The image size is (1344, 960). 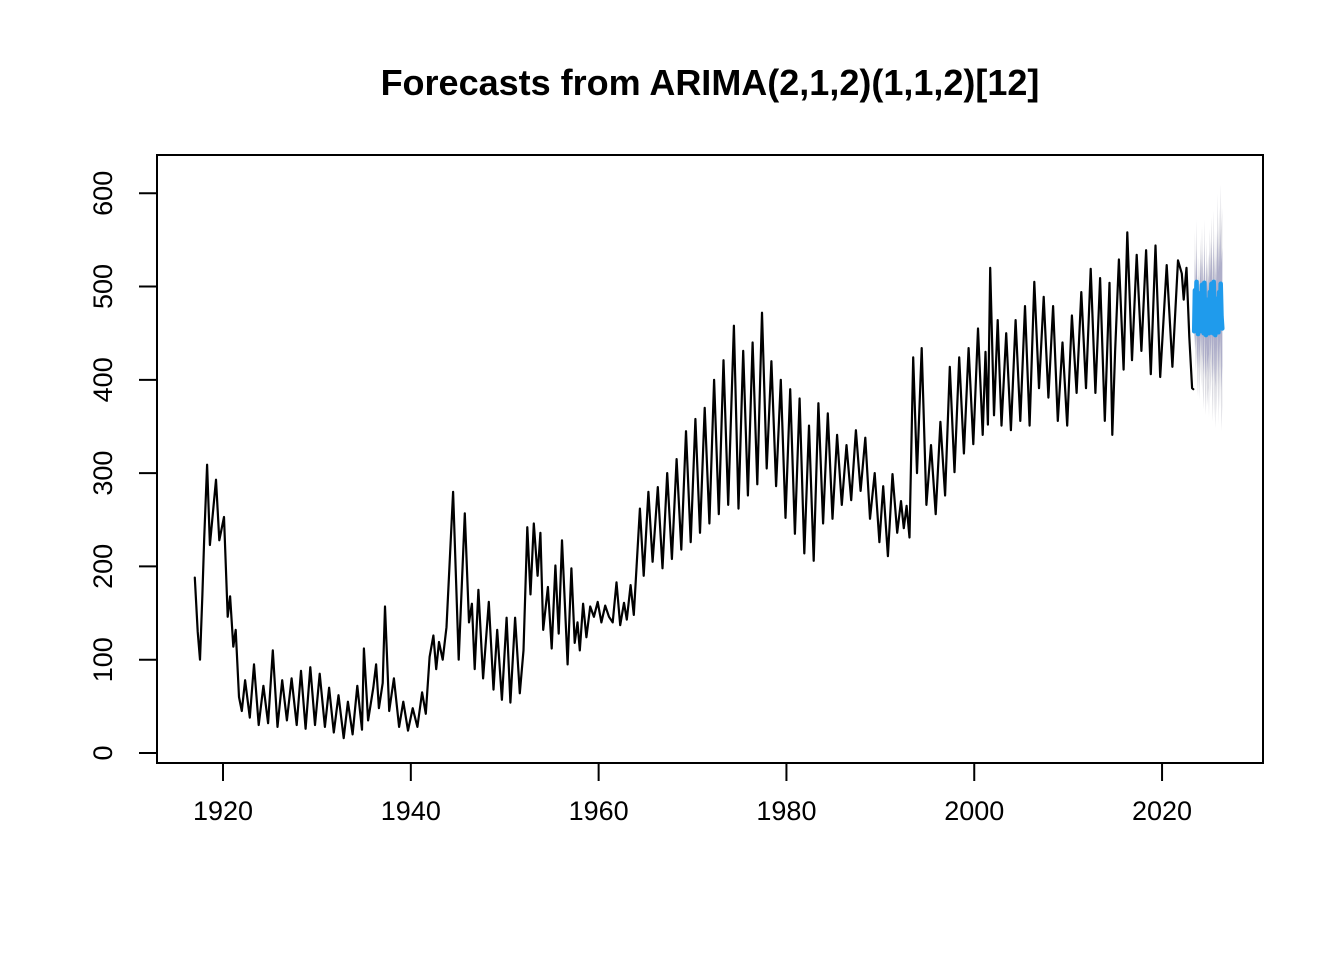 What do you see at coordinates (103, 286) in the screenshot?
I see `y-axis-tick-label: 500` at bounding box center [103, 286].